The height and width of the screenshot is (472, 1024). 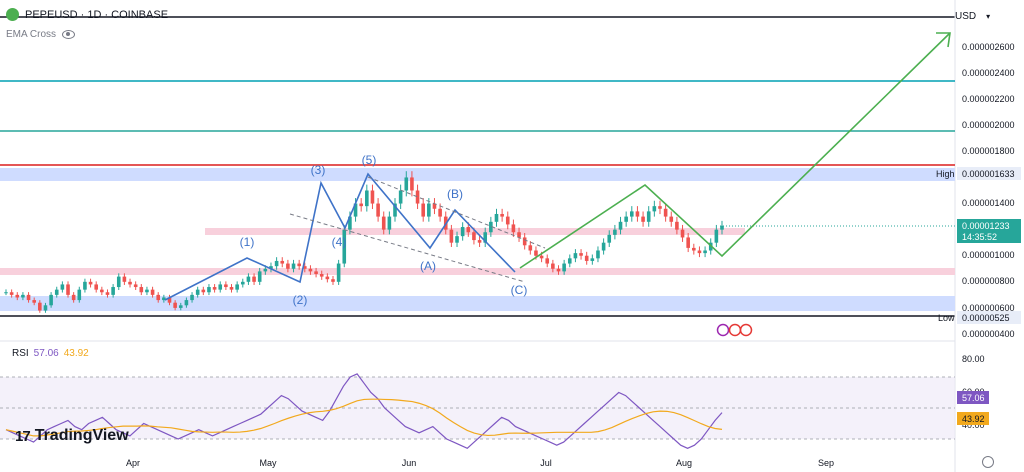 What do you see at coordinates (69, 34) in the screenshot?
I see `eye-icon` at bounding box center [69, 34].